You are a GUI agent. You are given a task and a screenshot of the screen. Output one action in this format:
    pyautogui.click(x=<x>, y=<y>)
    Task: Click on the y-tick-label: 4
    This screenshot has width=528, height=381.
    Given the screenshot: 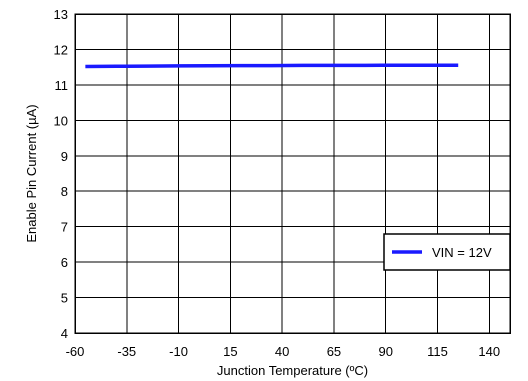 What is the action you would take?
    pyautogui.click(x=64, y=333)
    